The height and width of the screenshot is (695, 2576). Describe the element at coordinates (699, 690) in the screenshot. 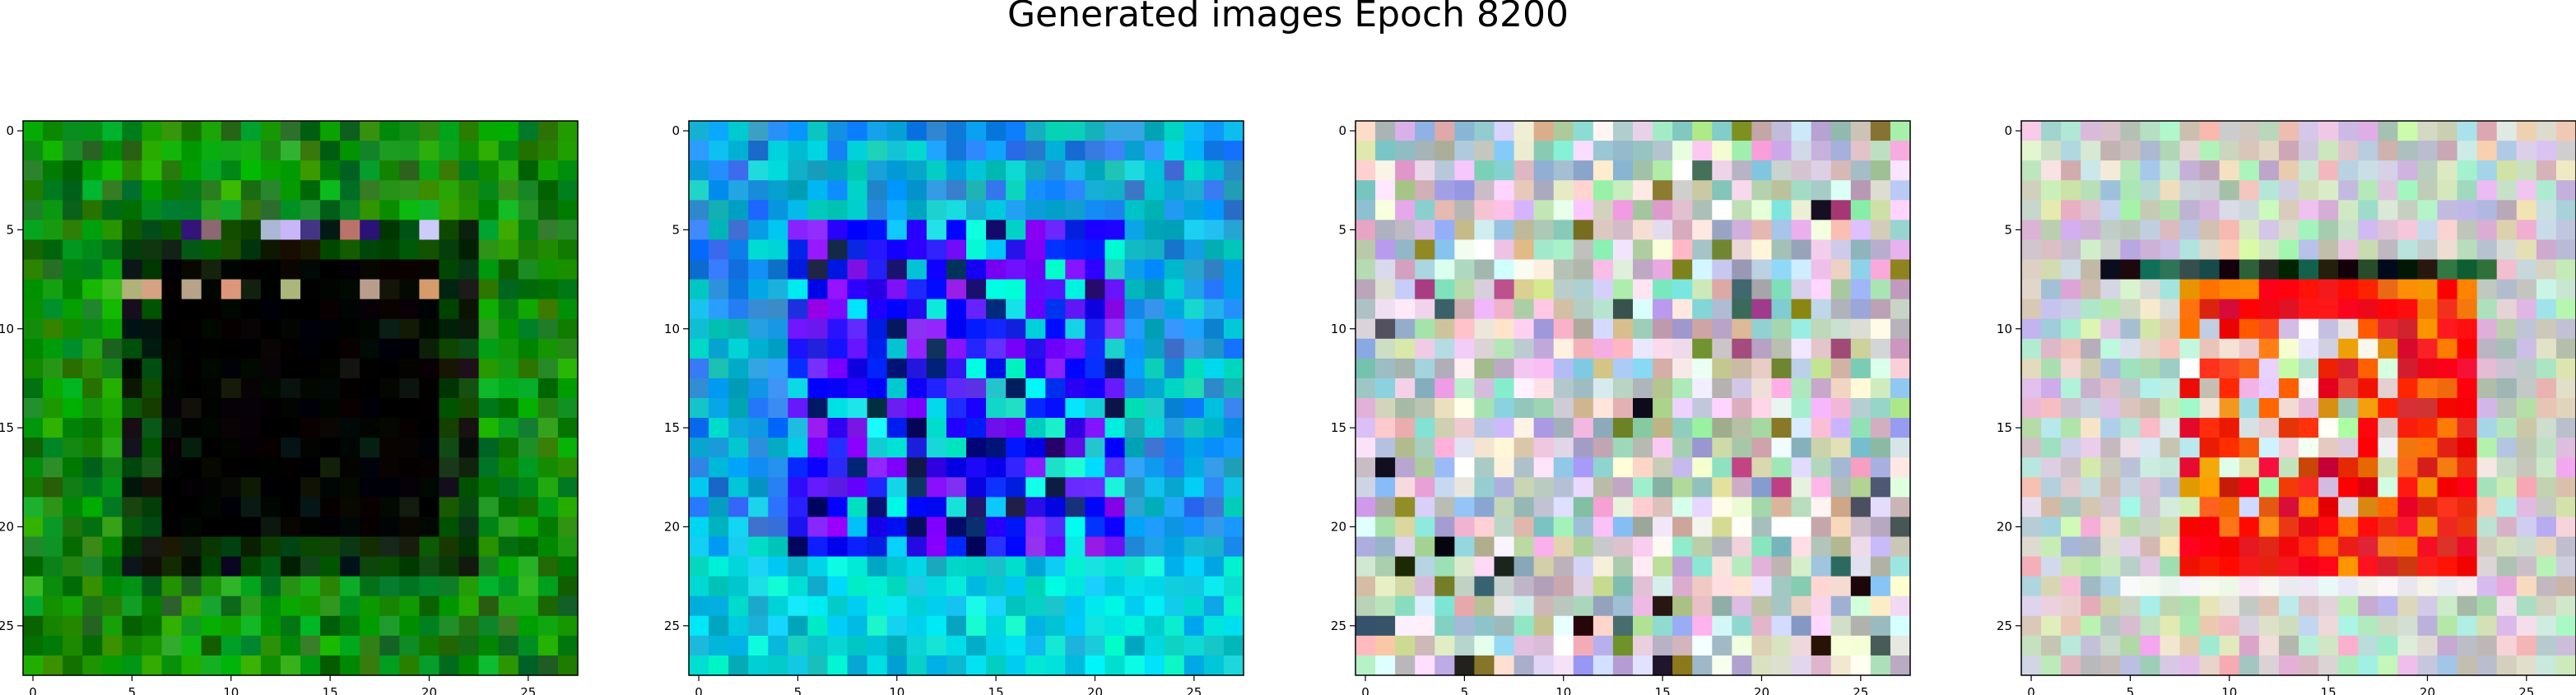

I see `x-tick-label: 0` at that location.